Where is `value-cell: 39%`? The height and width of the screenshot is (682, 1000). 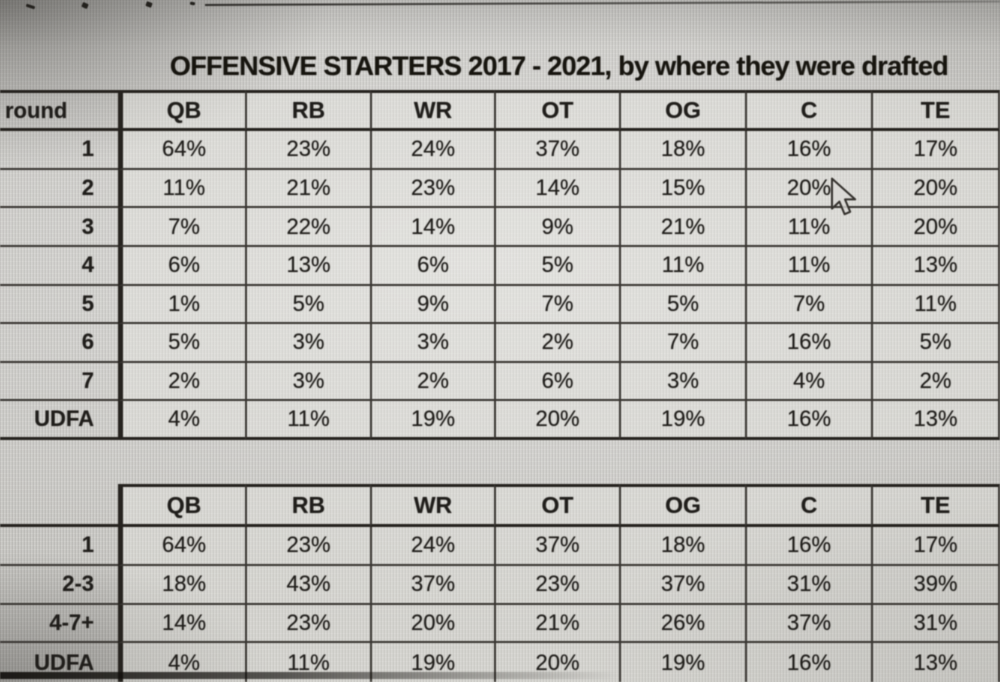 value-cell: 39% is located at coordinates (935, 585).